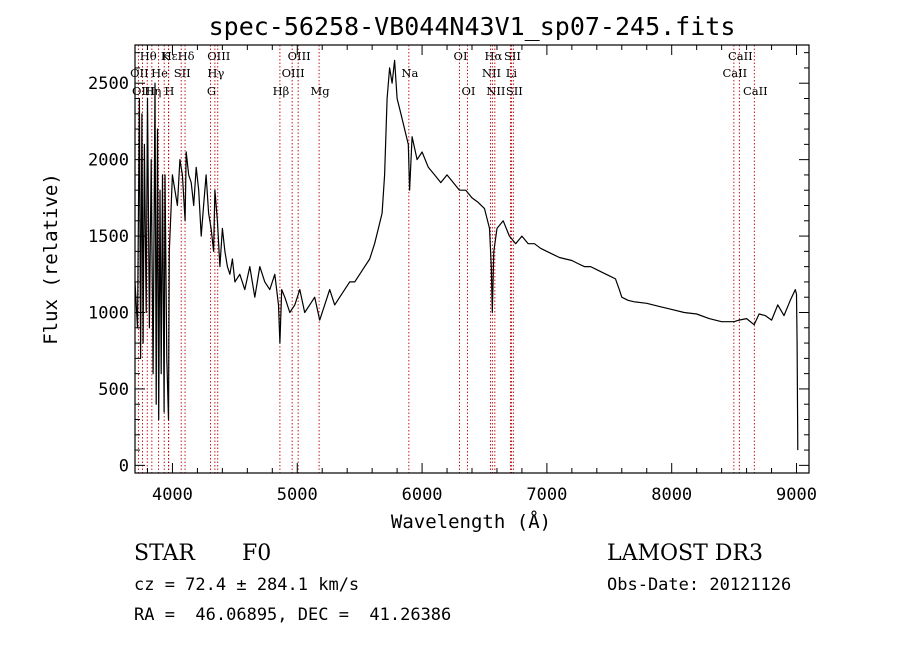 This screenshot has height=654, width=900. What do you see at coordinates (512, 73) in the screenshot?
I see `line-marker-label: Li` at bounding box center [512, 73].